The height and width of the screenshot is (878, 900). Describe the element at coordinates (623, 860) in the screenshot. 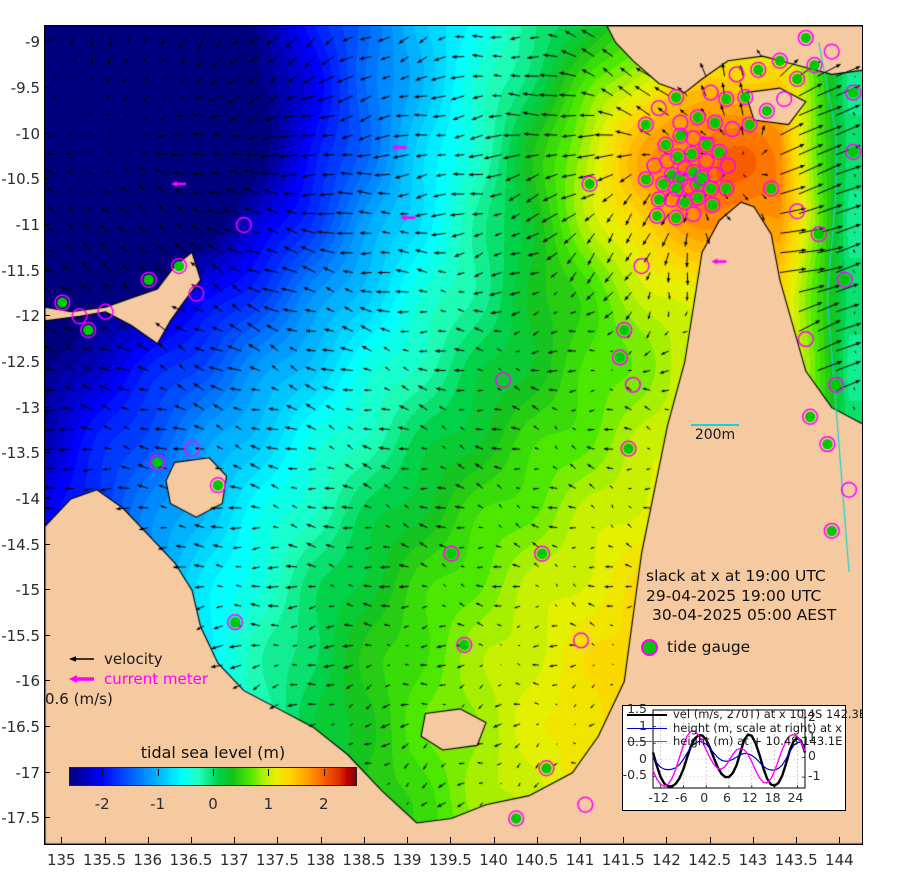

I see `x-tick-label: 141.5` at that location.